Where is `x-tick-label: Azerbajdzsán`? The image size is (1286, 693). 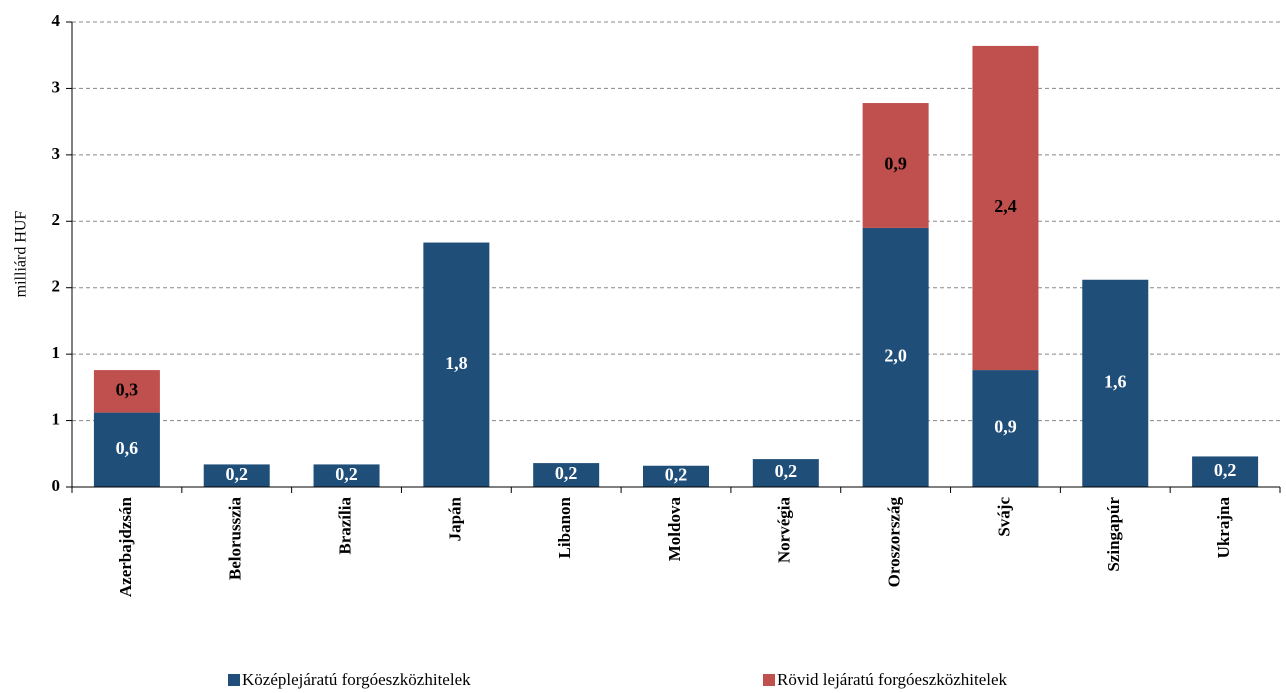
x-tick-label: Azerbajdzsán is located at coordinates (125, 546).